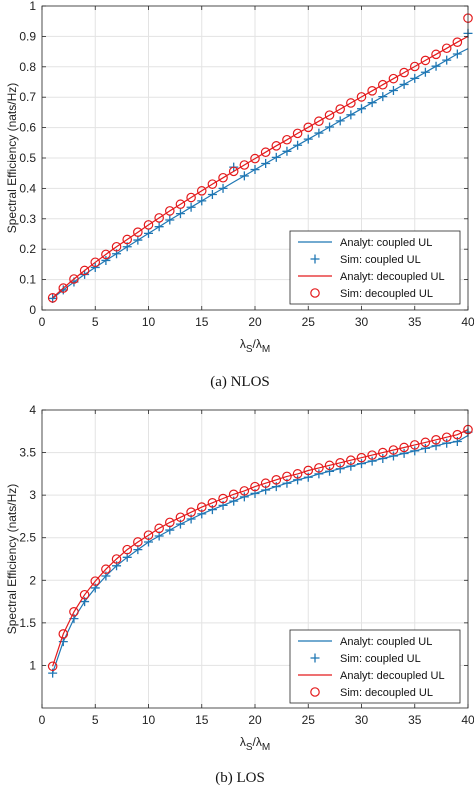 This screenshot has height=793, width=474. What do you see at coordinates (27, 188) in the screenshot?
I see `y-tick-label: 0.4` at bounding box center [27, 188].